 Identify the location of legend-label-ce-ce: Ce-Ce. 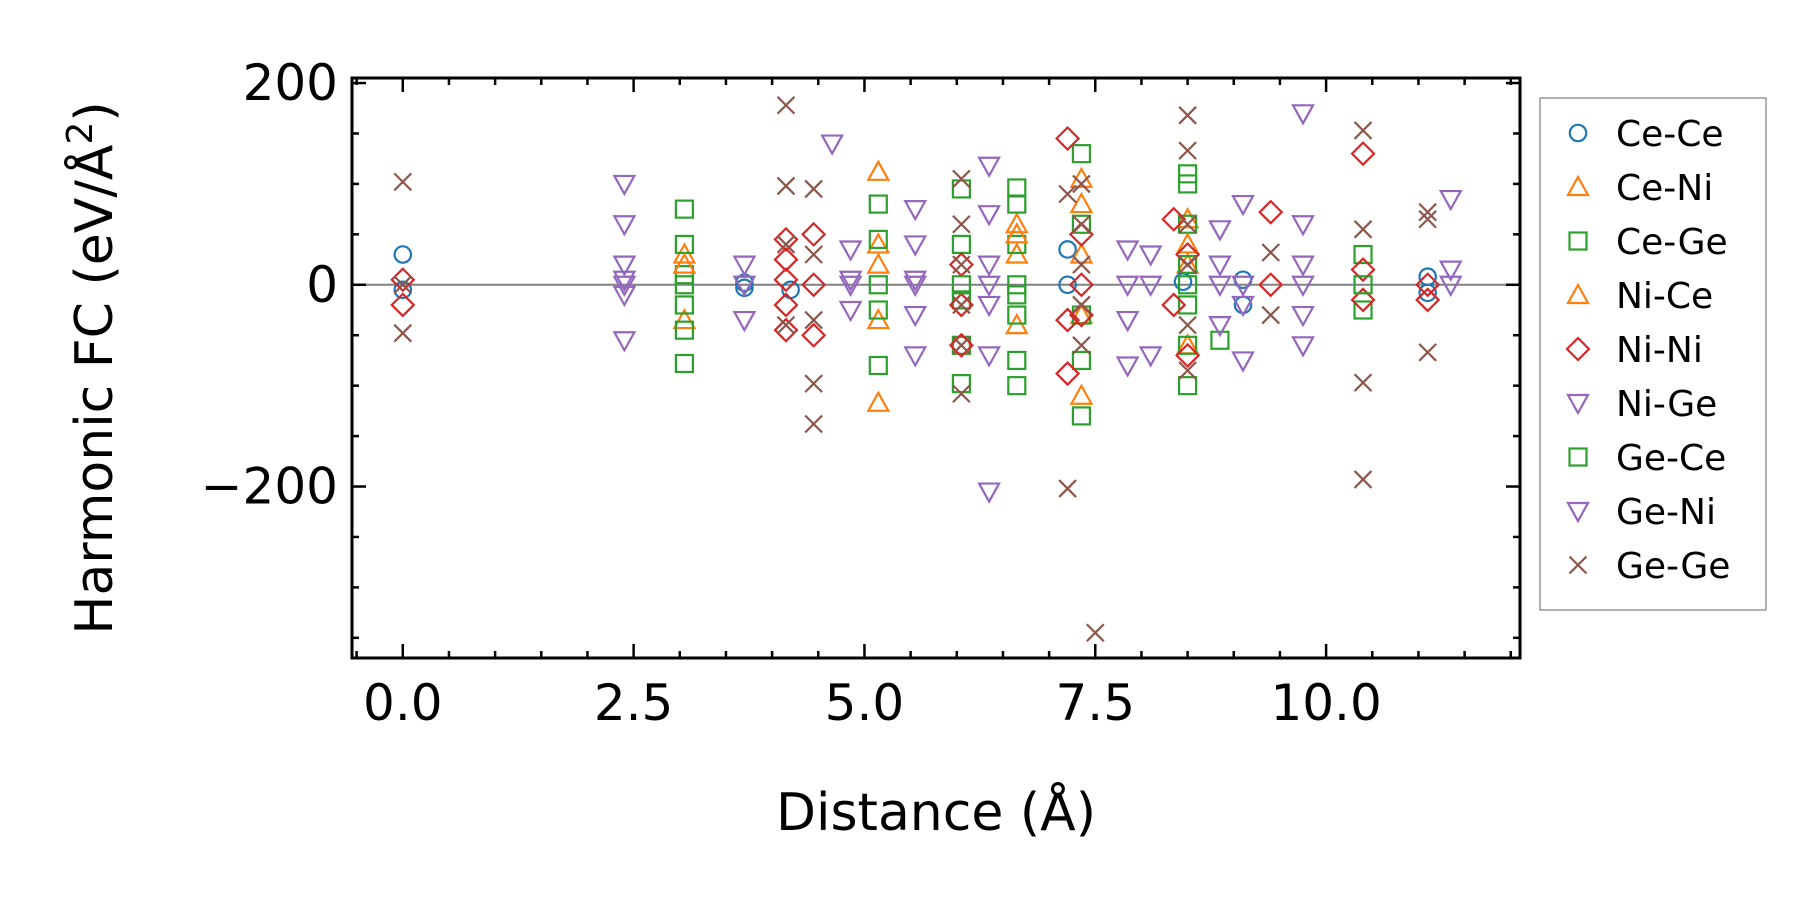
(1670, 134).